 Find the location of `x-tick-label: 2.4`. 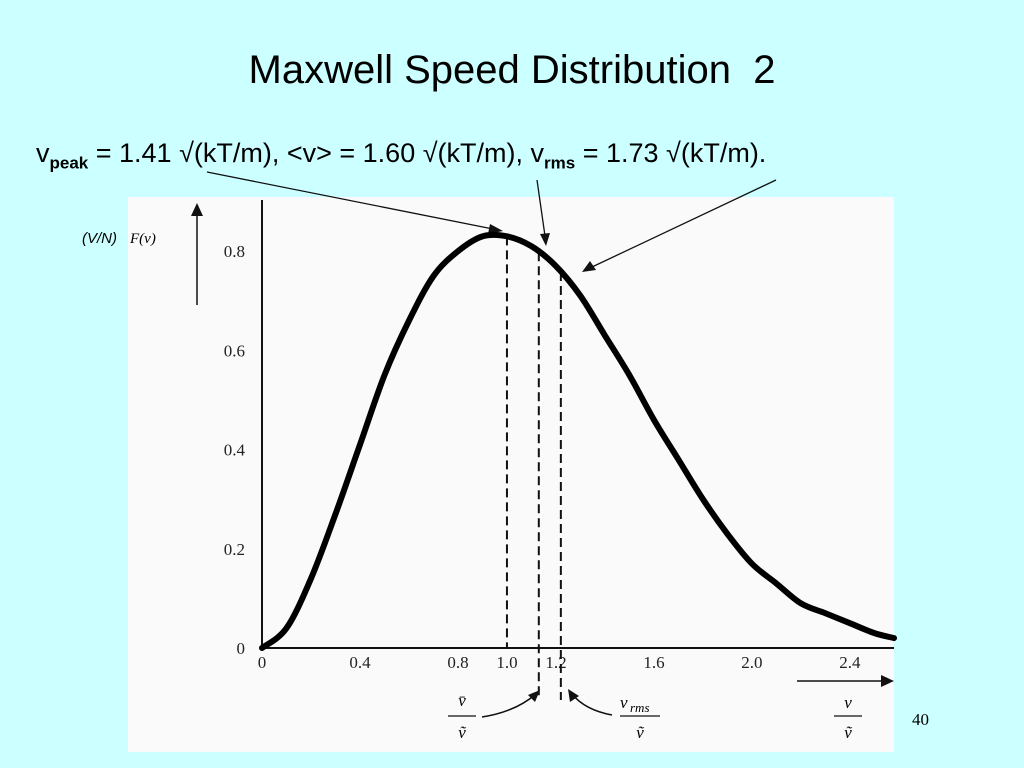

x-tick-label: 2.4 is located at coordinates (850, 662).